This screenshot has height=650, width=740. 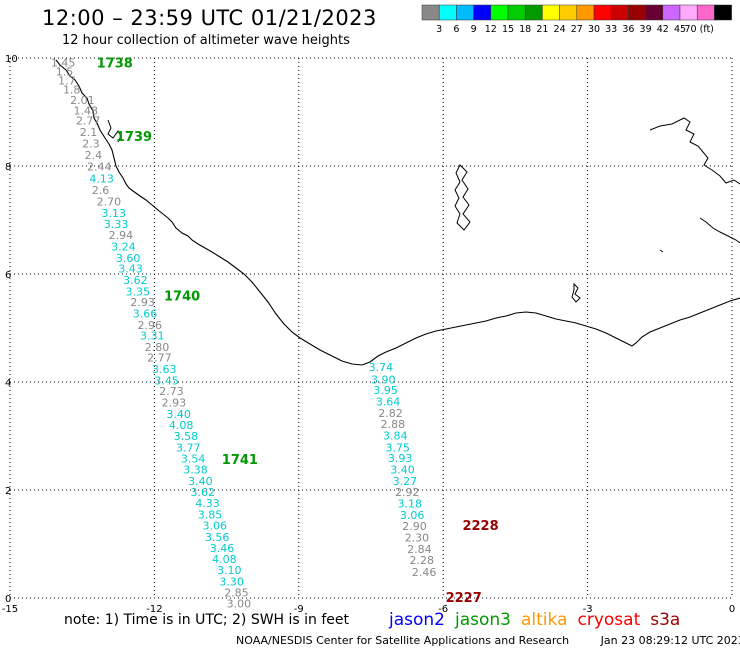 What do you see at coordinates (464, 598) in the screenshot?
I see `track-time-label: 2227` at bounding box center [464, 598].